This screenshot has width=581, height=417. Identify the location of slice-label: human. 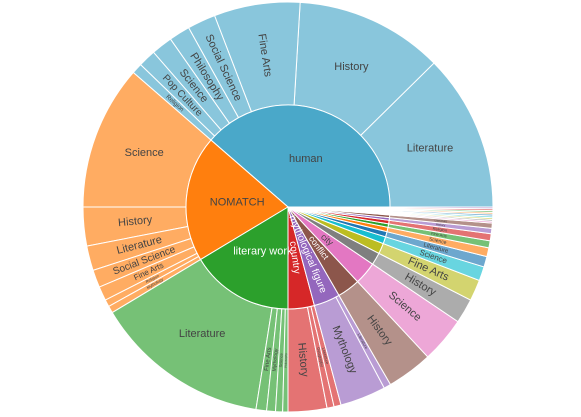
(306, 159).